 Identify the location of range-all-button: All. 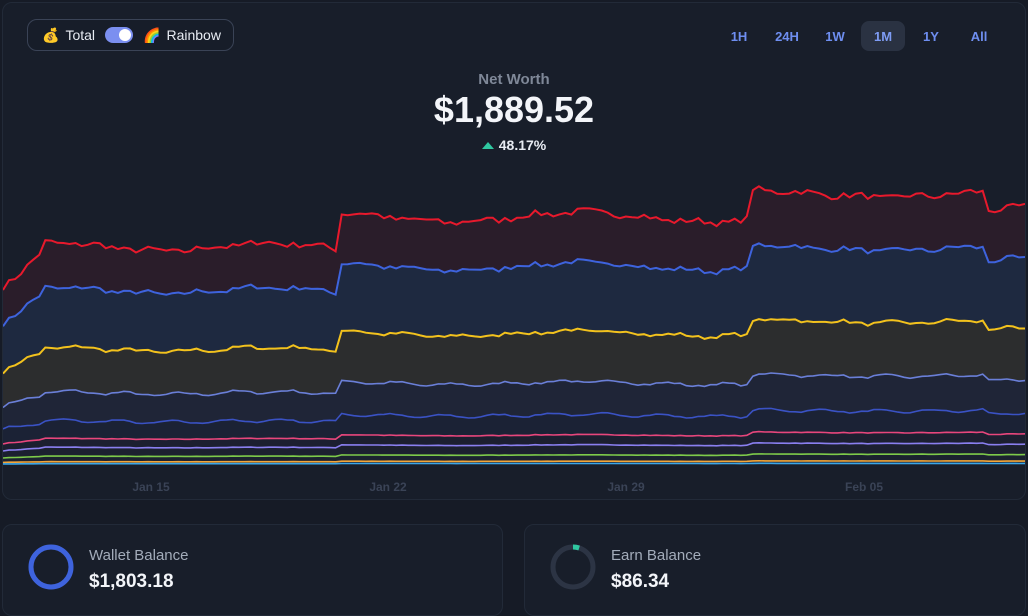
(979, 36).